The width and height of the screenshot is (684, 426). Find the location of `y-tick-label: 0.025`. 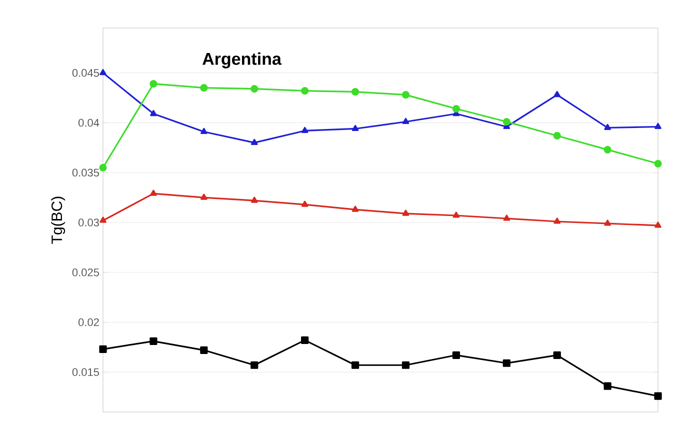

y-tick-label: 0.025 is located at coordinates (85, 272).